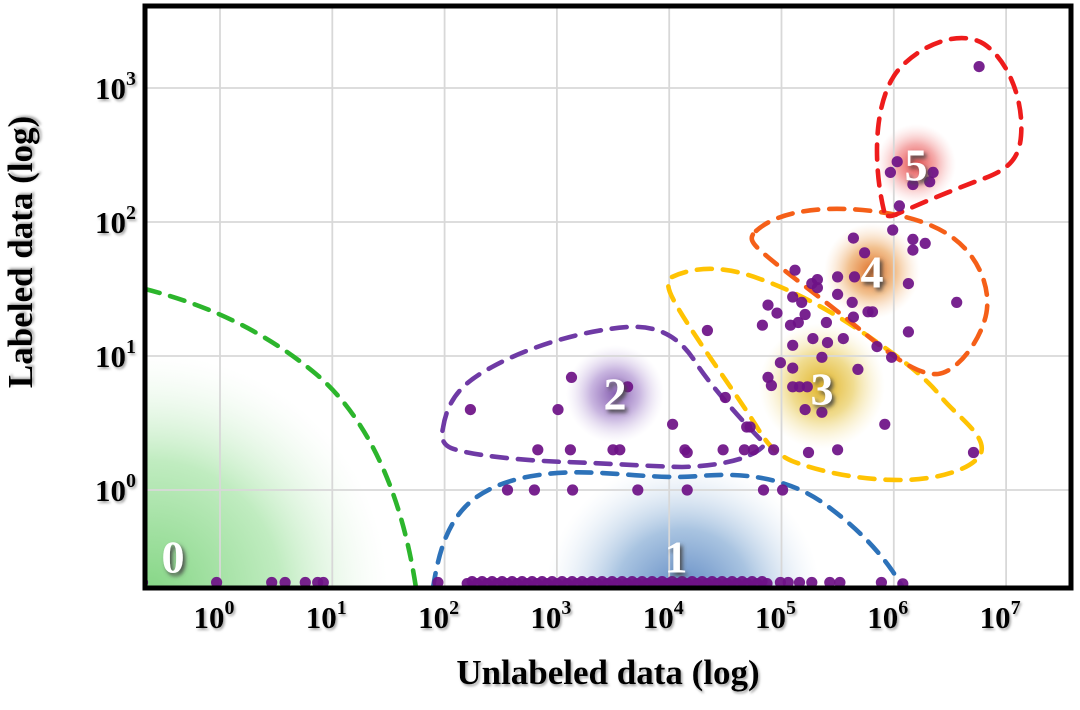 This screenshot has height=710, width=1080. Describe the element at coordinates (791, 608) in the screenshot. I see `tick-exponent: 5` at that location.